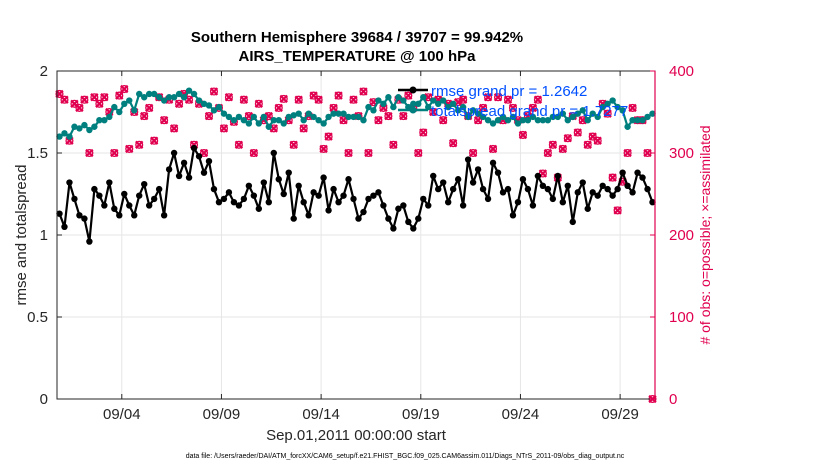 The height and width of the screenshot is (470, 830). I want to click on chart-title-line2: AIRS_TEMPERATURE @ 100 hPa, so click(358, 56).